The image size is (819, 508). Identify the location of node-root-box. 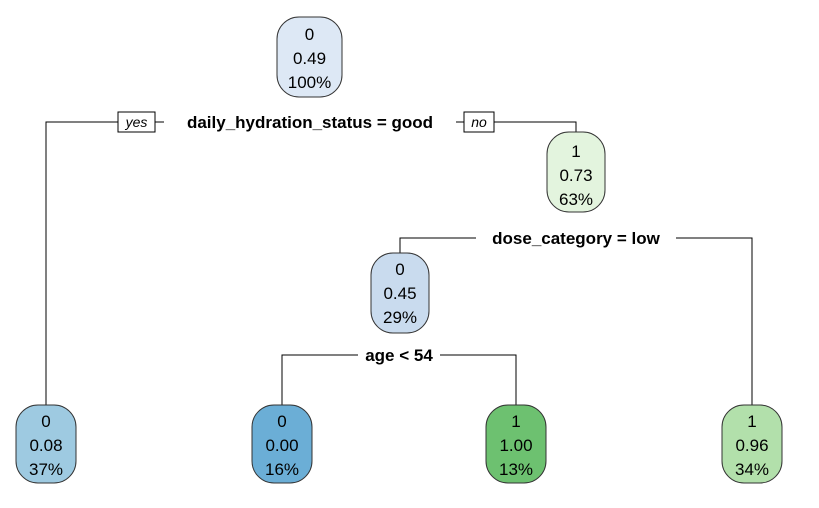
(309, 57).